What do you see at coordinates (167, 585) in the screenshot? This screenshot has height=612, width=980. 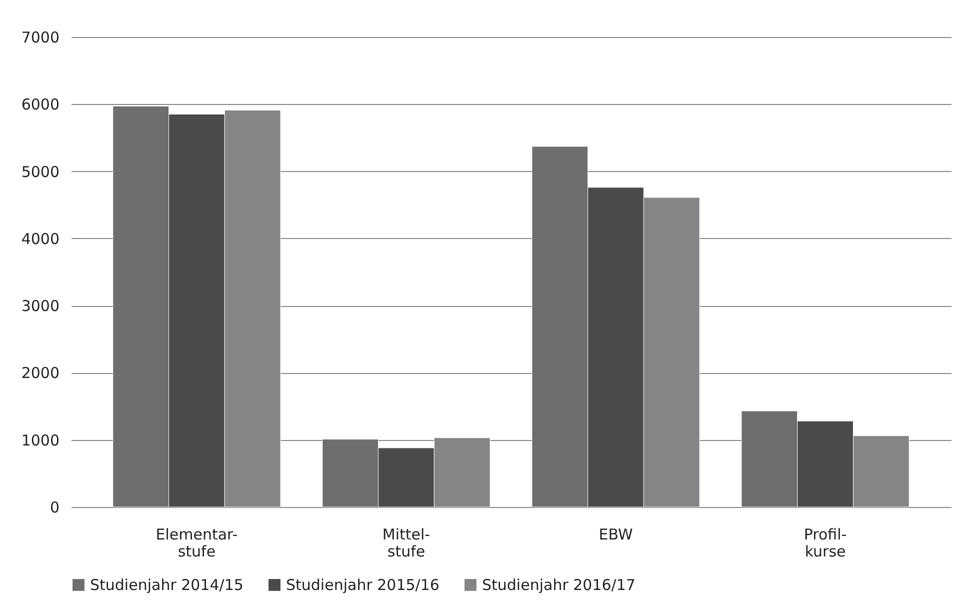 I see `legend-label: Studienjahr 2014/15` at bounding box center [167, 585].